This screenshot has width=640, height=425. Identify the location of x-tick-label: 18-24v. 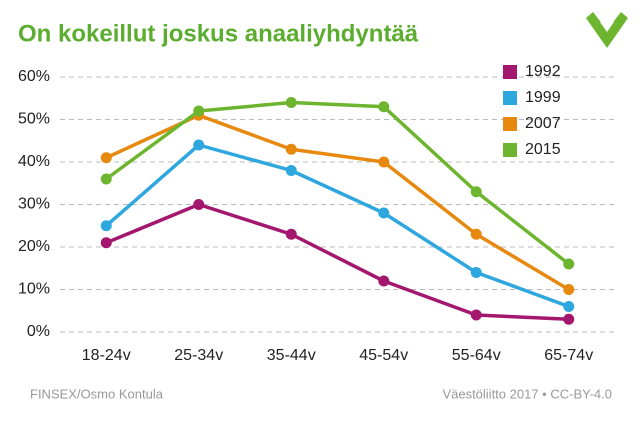
(106, 355).